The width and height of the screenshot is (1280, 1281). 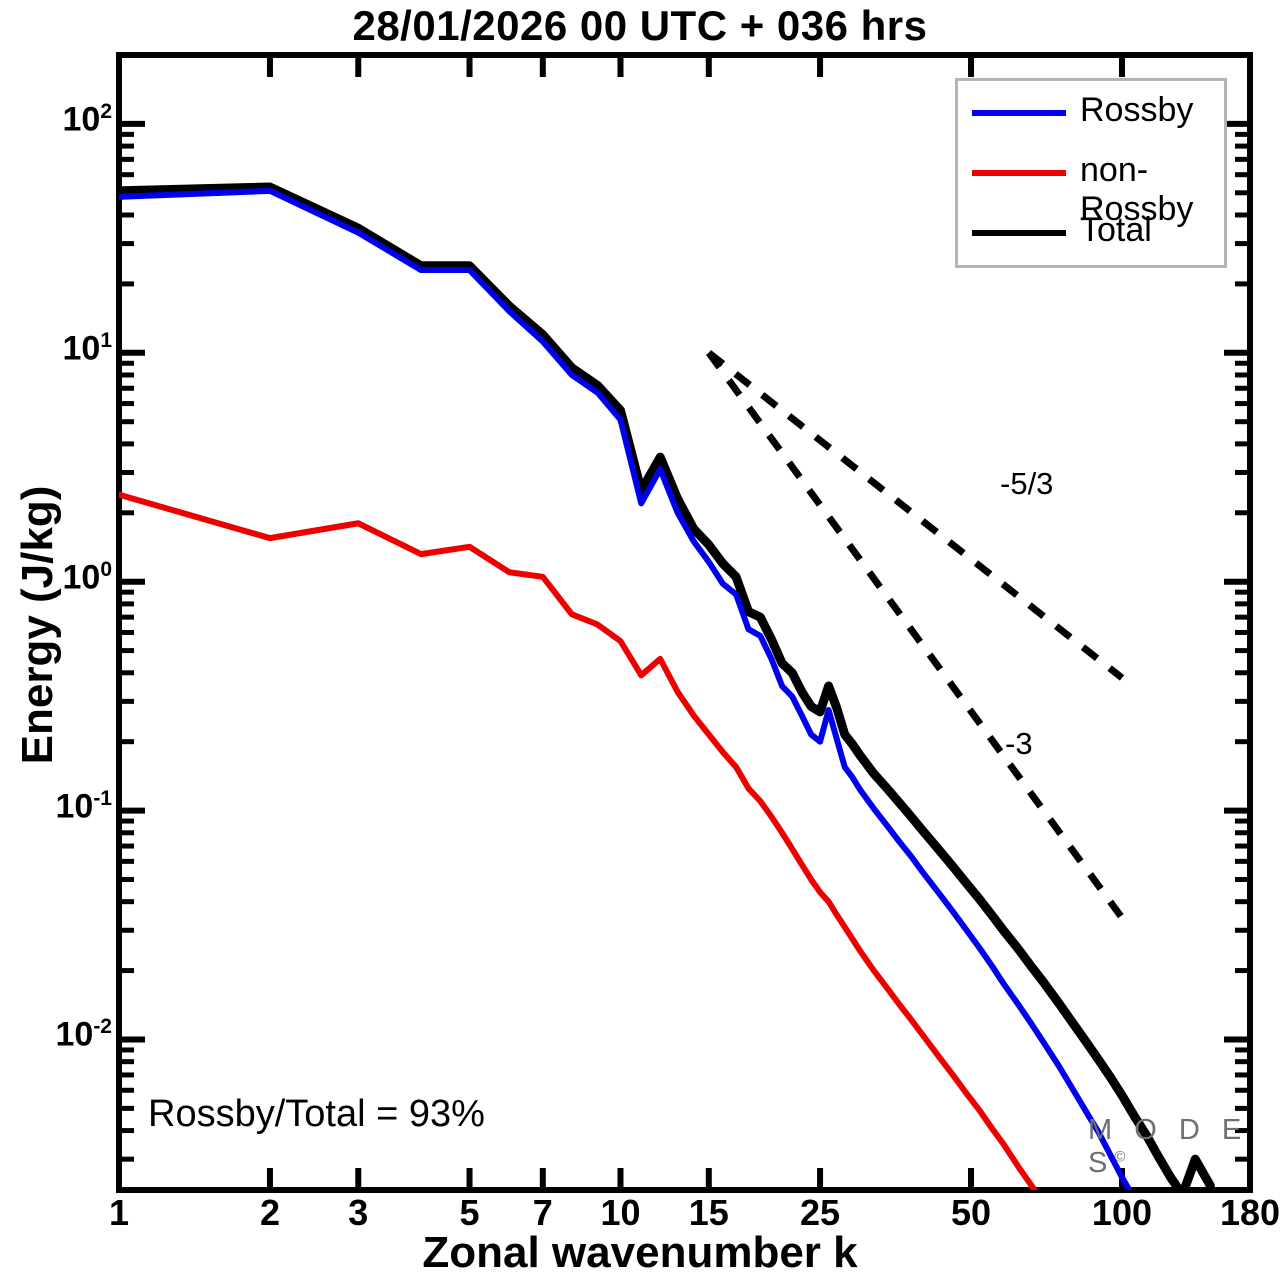 I want to click on legend-label: Total, so click(x=1116, y=230).